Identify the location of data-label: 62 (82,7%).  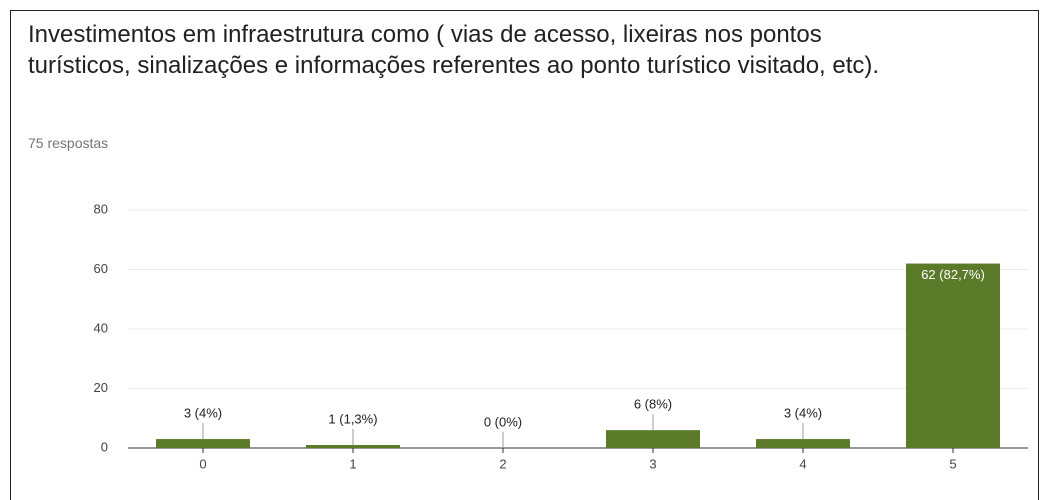
(953, 274).